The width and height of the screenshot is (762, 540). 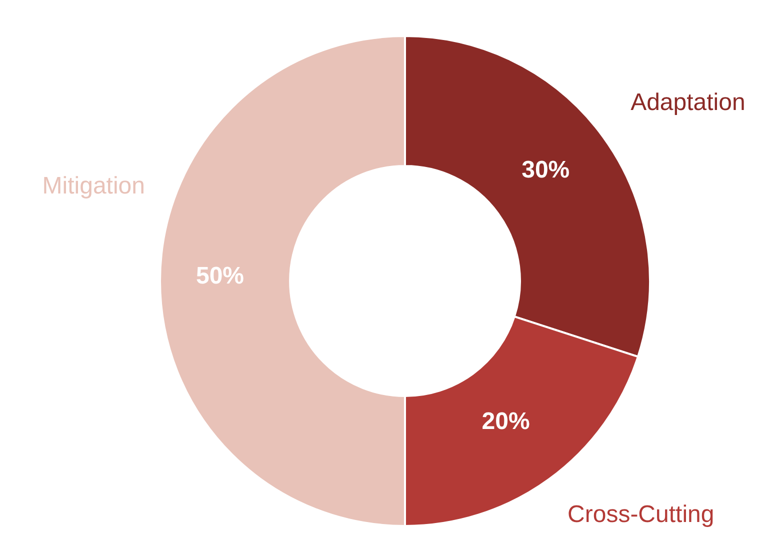 What do you see at coordinates (93, 186) in the screenshot?
I see `slice-label: Mitigation` at bounding box center [93, 186].